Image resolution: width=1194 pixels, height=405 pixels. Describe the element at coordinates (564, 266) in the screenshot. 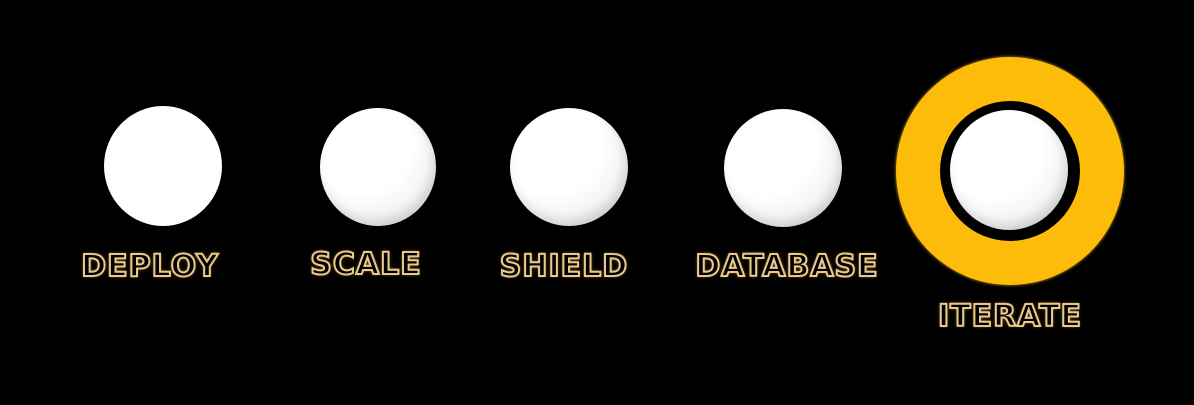

I see `step-label-shield: SHIELD` at that location.